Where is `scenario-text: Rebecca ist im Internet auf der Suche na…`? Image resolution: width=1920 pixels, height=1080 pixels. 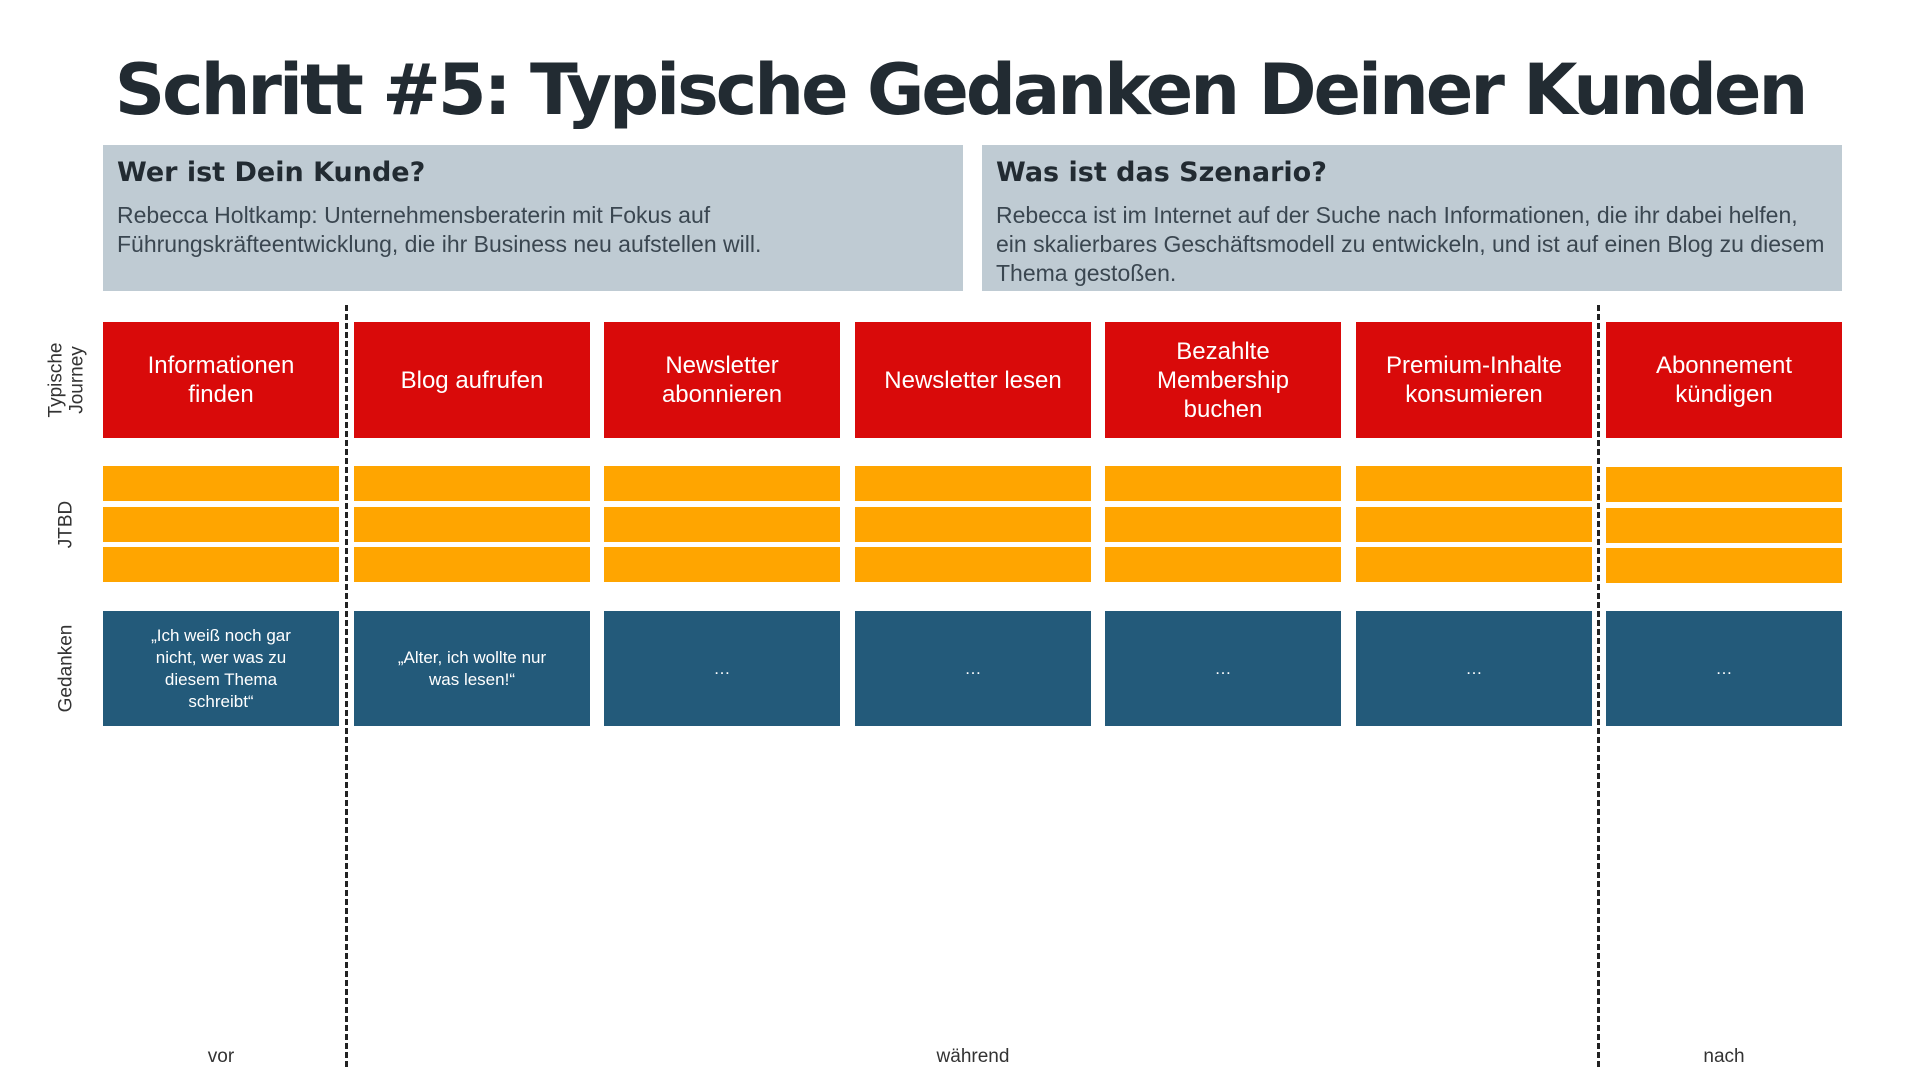
scenario-text: Rebecca ist im Internet auf der Suche na… is located at coordinates (1410, 244).